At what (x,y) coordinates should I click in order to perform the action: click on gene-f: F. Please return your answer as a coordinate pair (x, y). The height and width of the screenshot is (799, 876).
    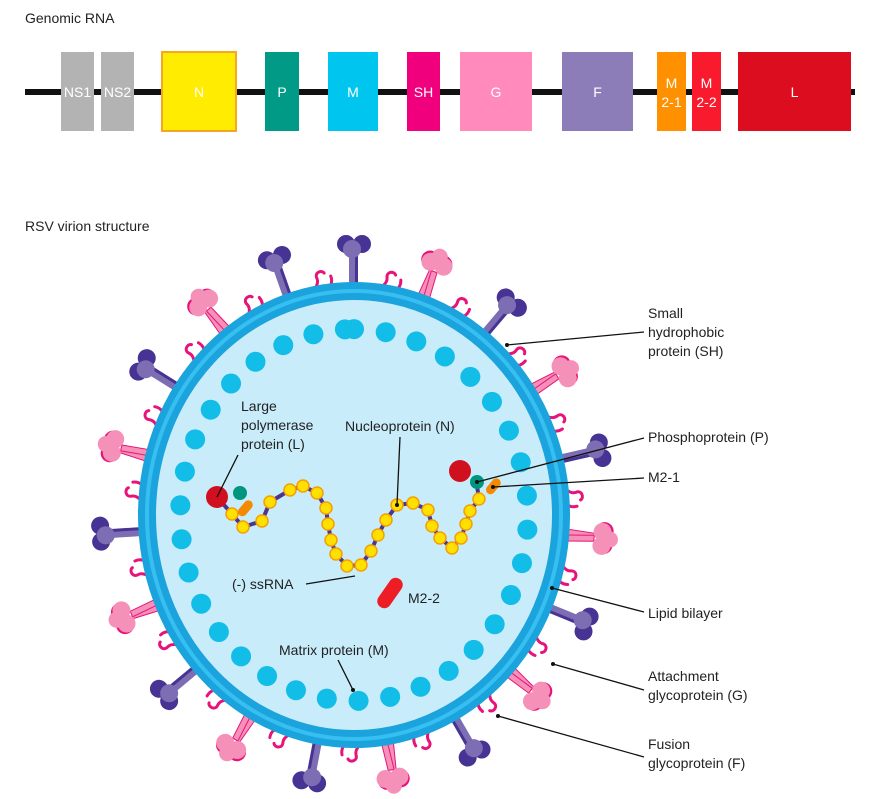
    Looking at the image, I should click on (597, 91).